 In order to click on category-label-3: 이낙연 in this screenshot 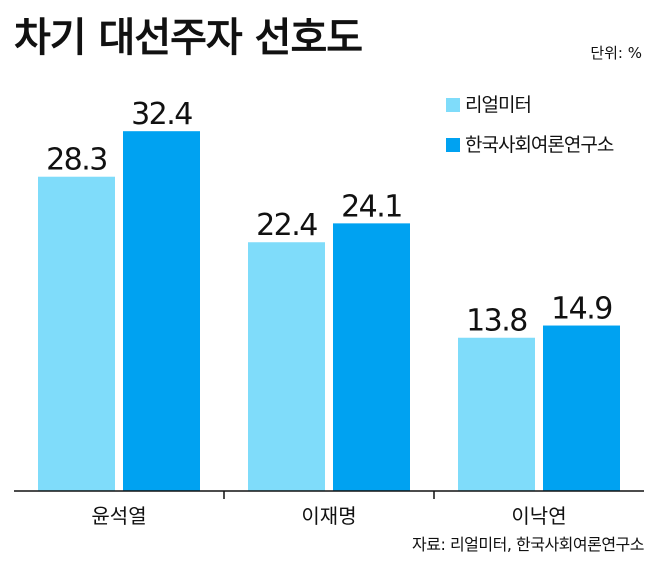, I will do `click(538, 516)`.